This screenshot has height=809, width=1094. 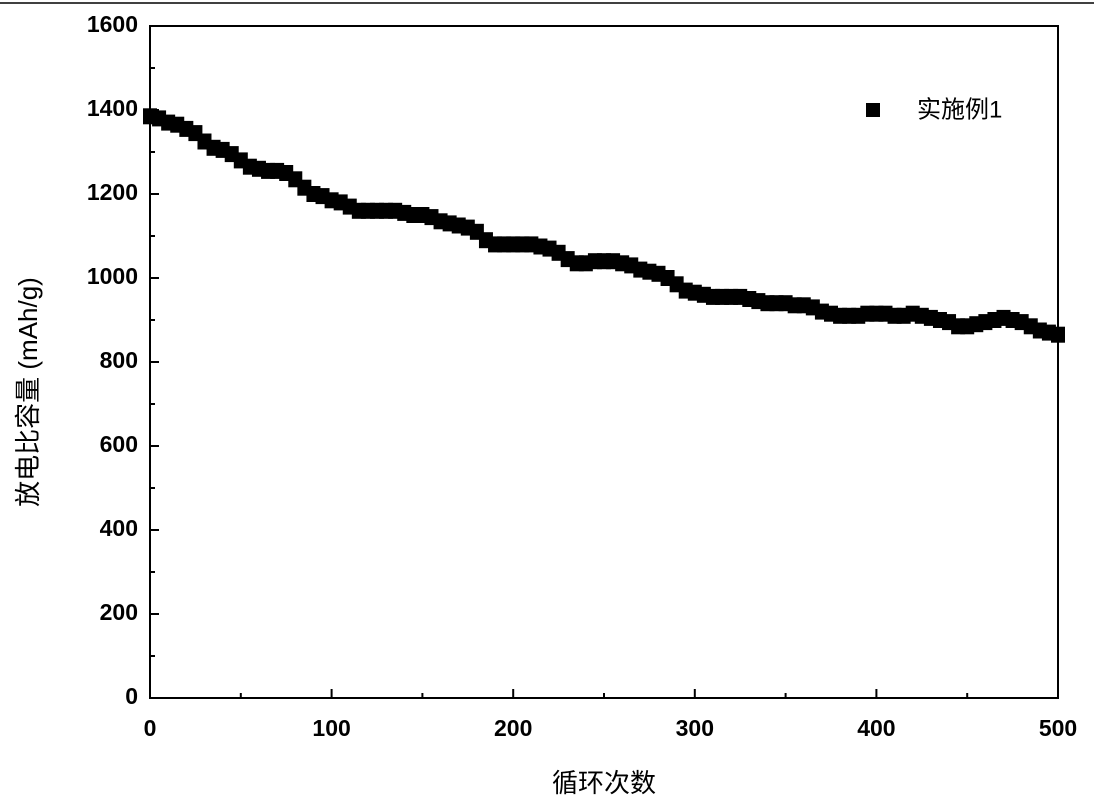 I want to click on x-axis-label: 循环次数, so click(x=604, y=783).